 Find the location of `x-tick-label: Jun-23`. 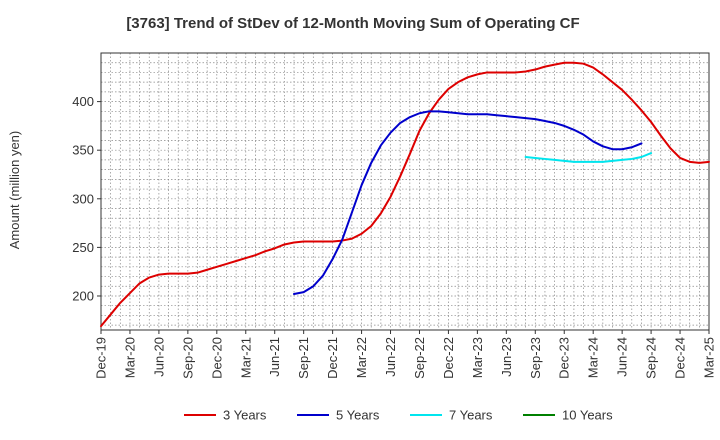

x-tick-label: Jun-23 is located at coordinates (506, 357).